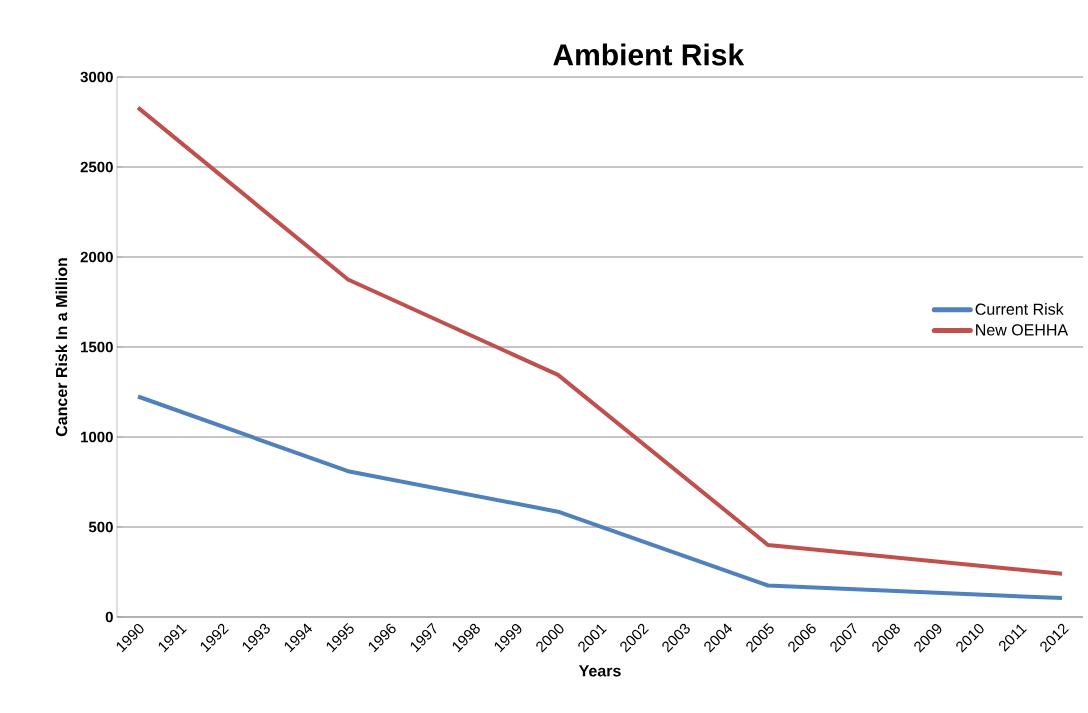 The width and height of the screenshot is (1088, 713). What do you see at coordinates (100, 527) in the screenshot?
I see `y-tick-label: 500` at bounding box center [100, 527].